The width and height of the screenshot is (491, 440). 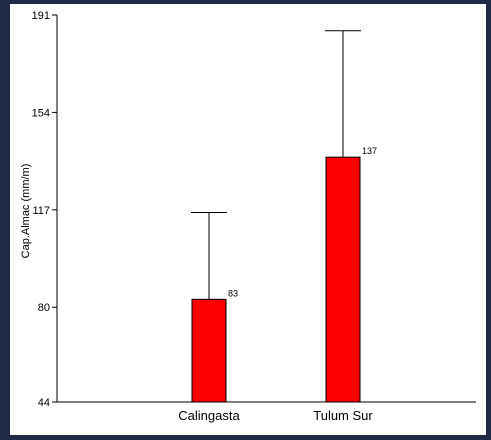 I want to click on x-category-label: Calingasta, so click(x=209, y=415).